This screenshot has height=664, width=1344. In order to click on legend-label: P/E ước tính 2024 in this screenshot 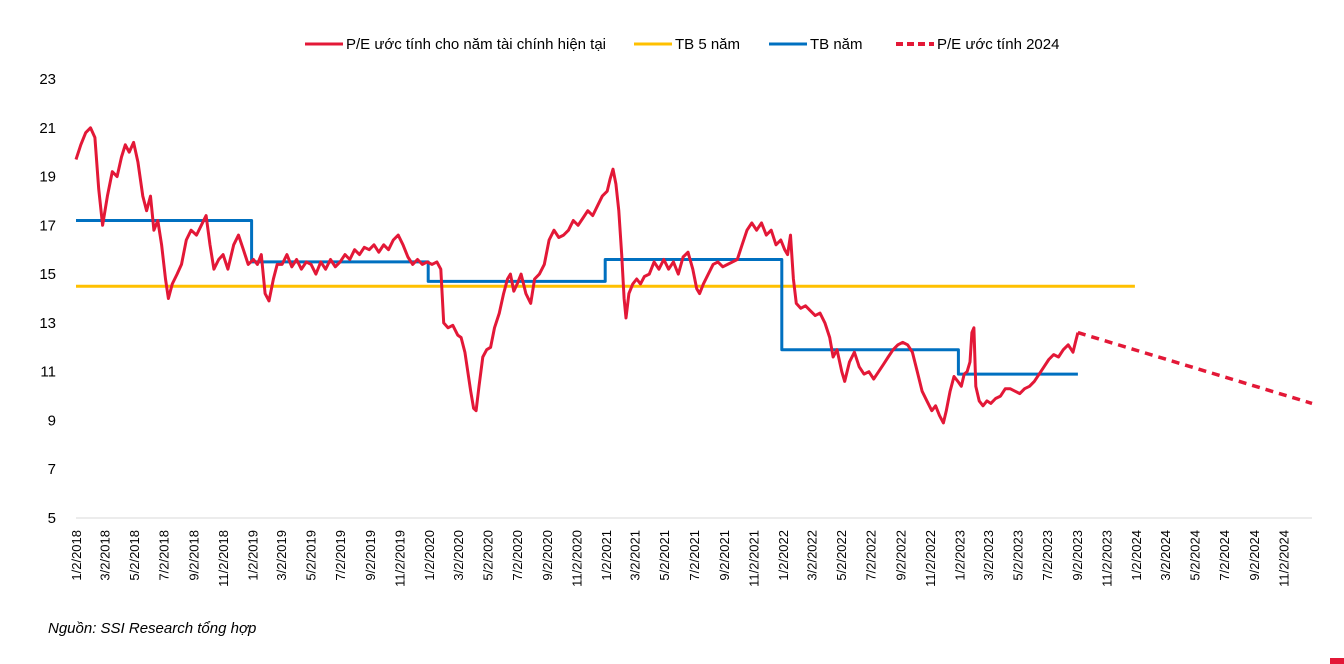, I will do `click(998, 44)`.